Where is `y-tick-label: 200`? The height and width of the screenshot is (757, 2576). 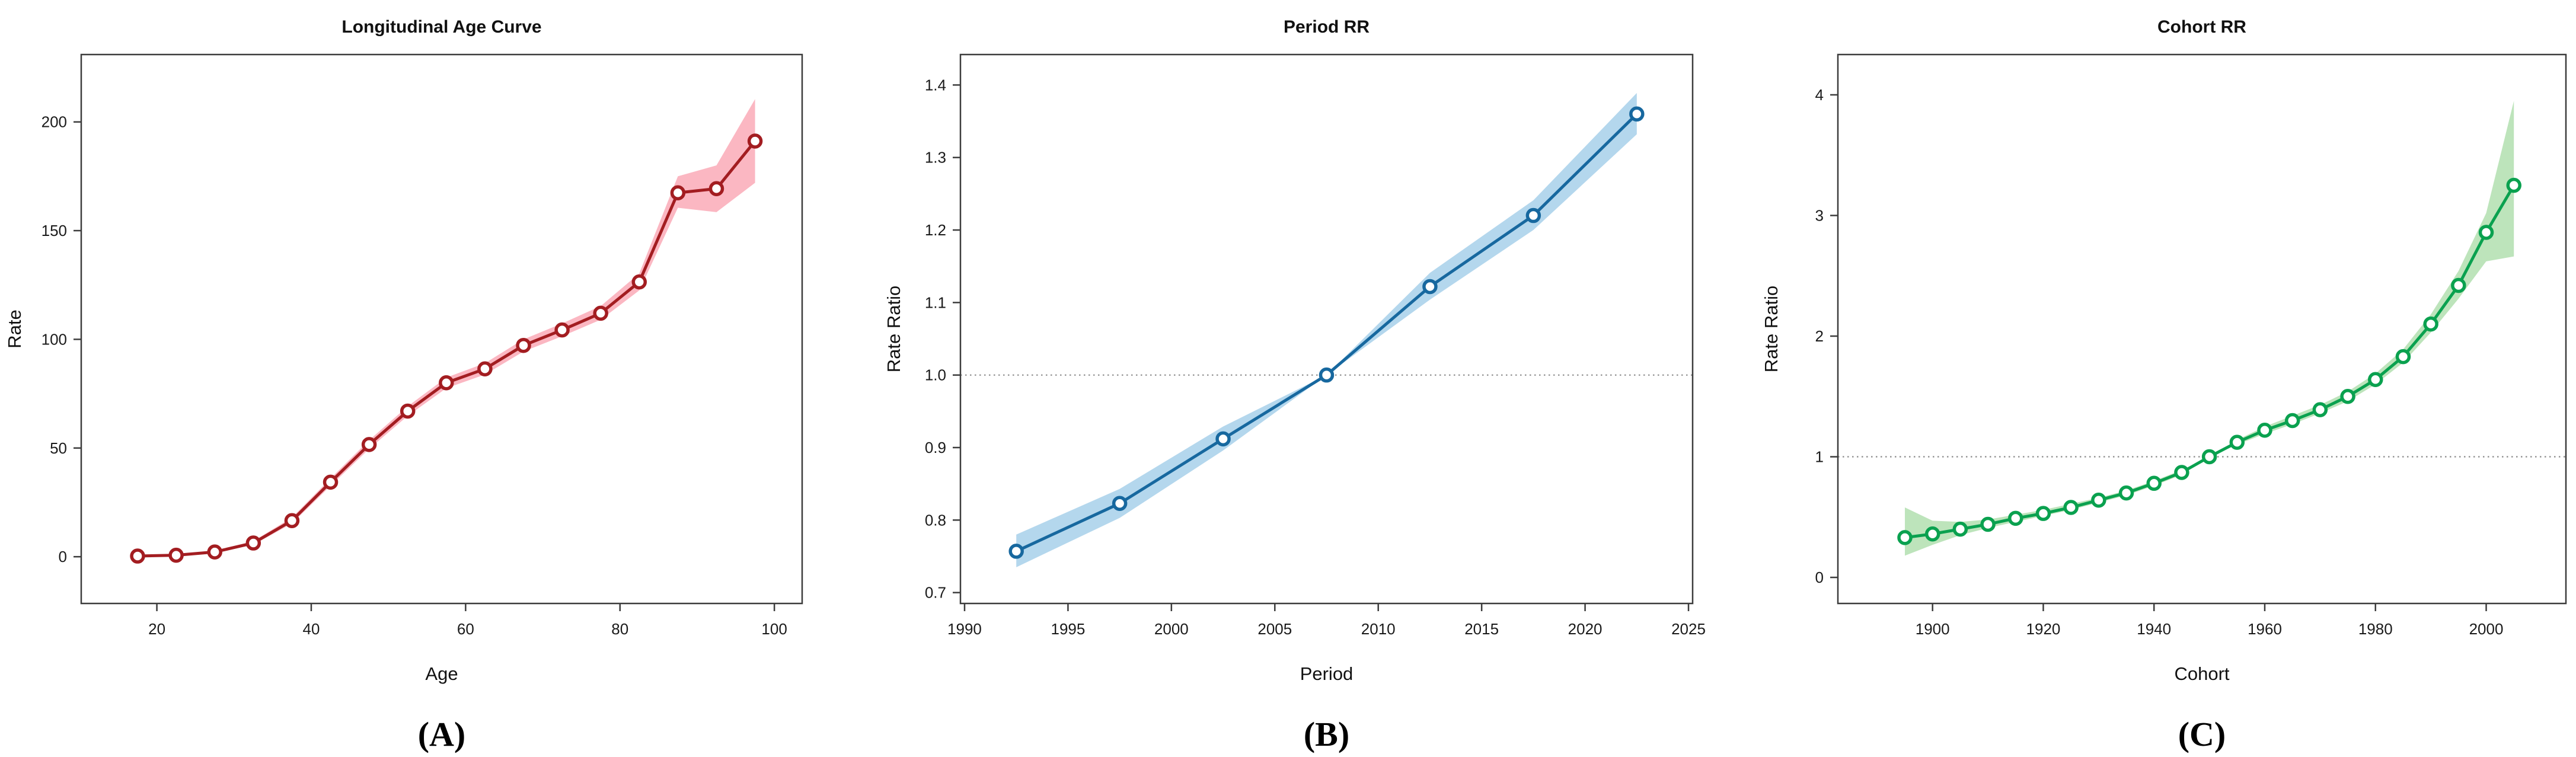
y-tick-label: 200 is located at coordinates (54, 122).